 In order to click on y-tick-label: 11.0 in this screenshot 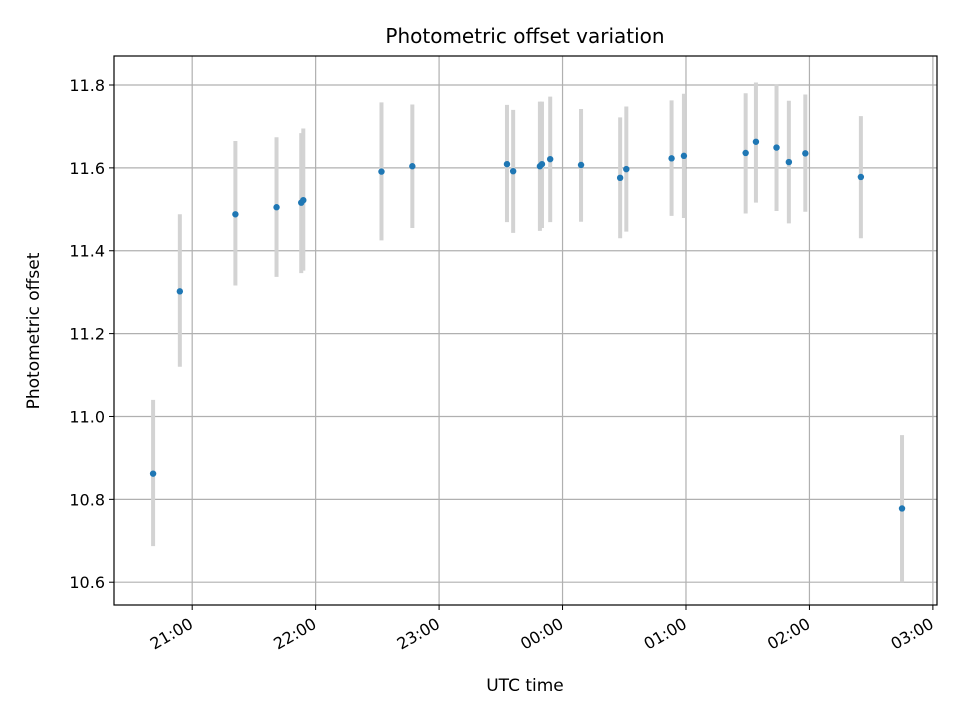, I will do `click(87, 416)`.